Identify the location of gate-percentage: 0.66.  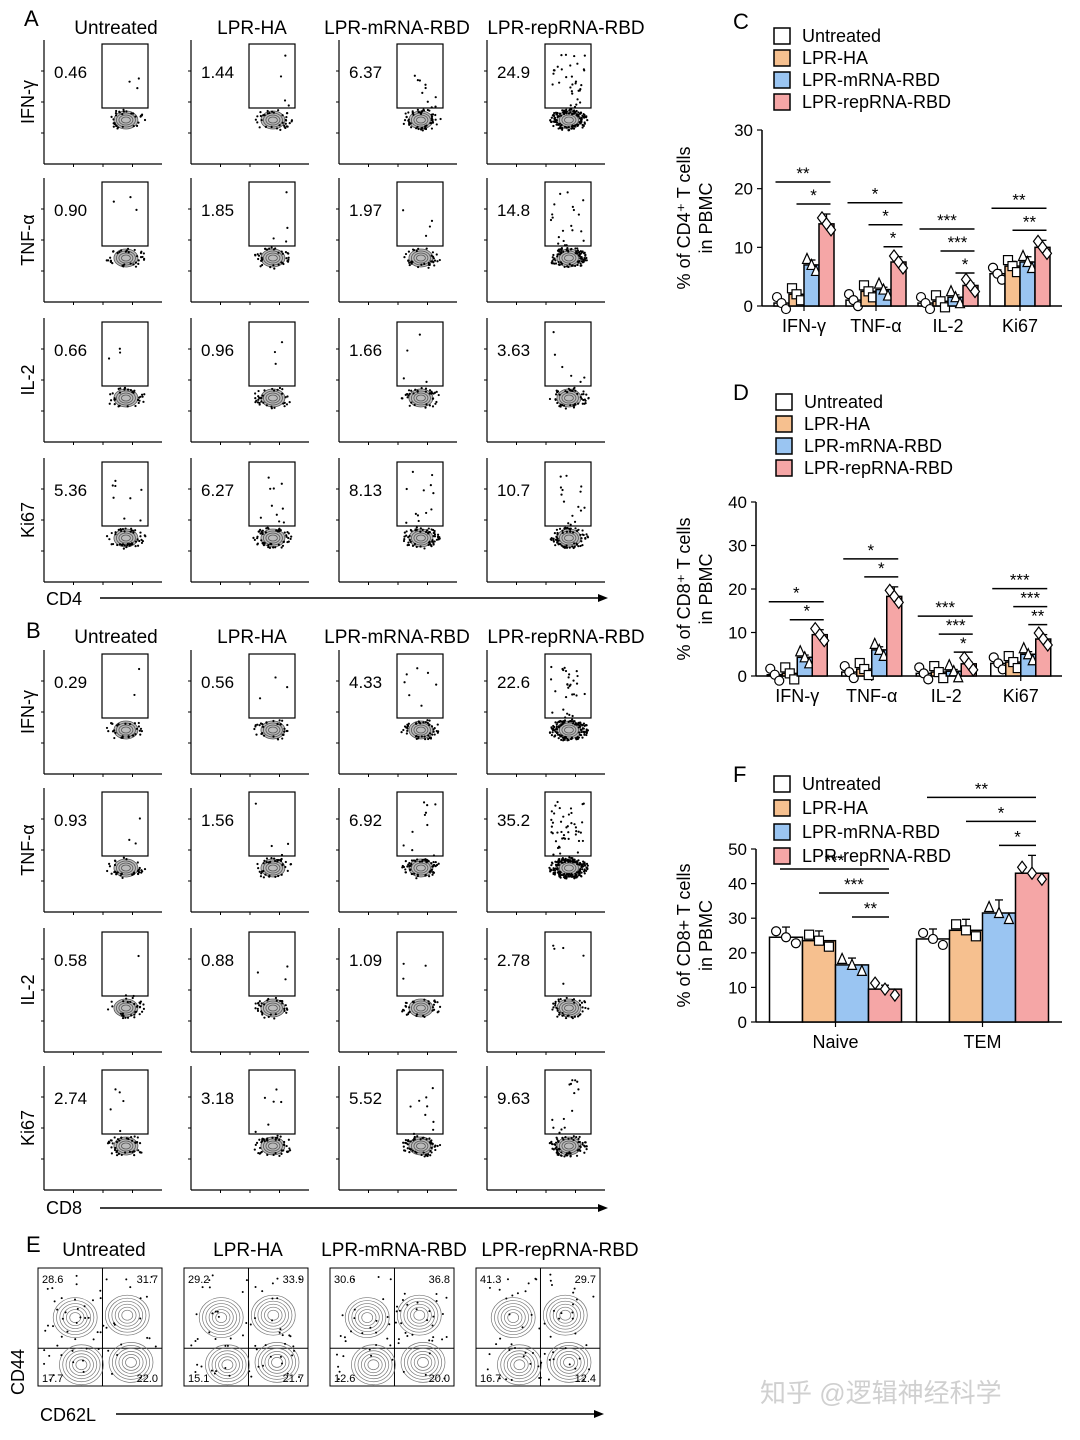
(70, 350).